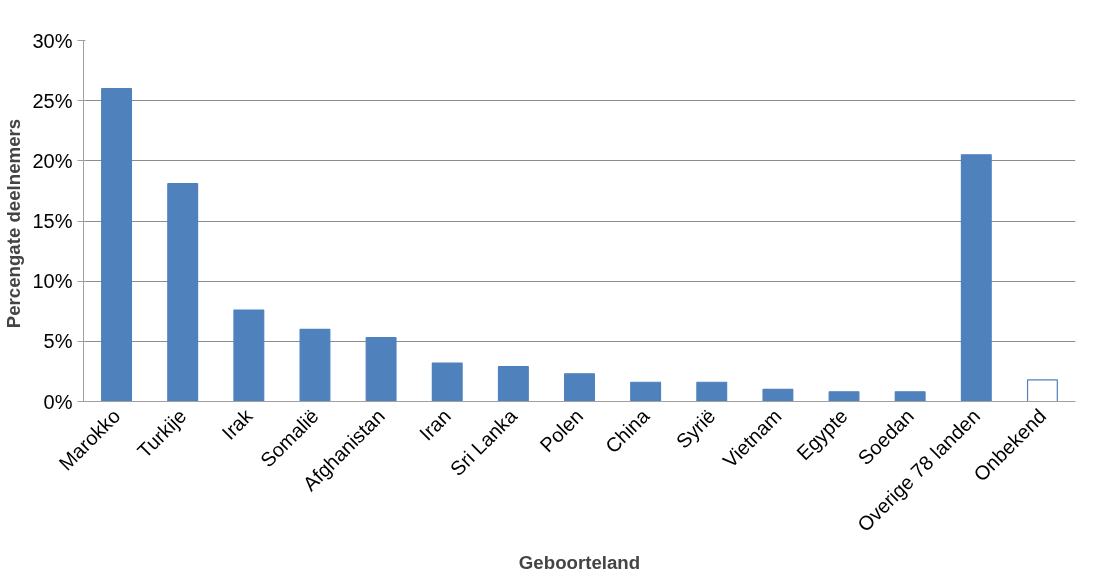 This screenshot has width=1098, height=583. Describe the element at coordinates (52, 281) in the screenshot. I see `y-tick-label: 10%` at that location.